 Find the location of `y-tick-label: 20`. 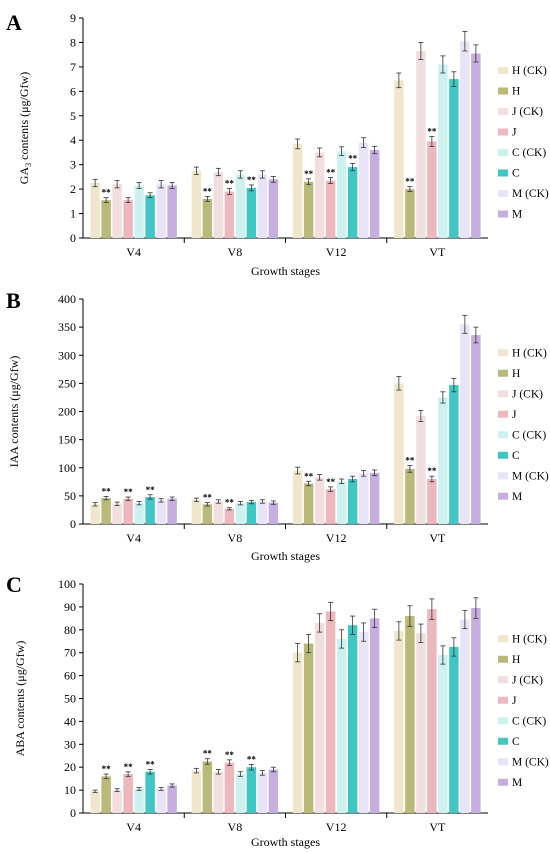

y-tick-label: 20 is located at coordinates (70, 767).